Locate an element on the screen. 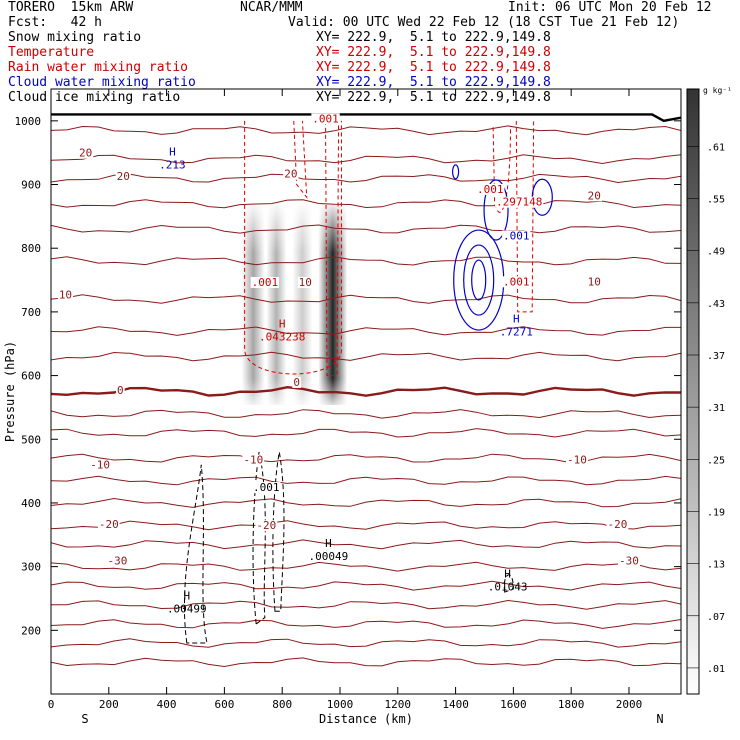 This screenshot has width=740, height=740. colorbar-tick-label: .07 is located at coordinates (716, 617).